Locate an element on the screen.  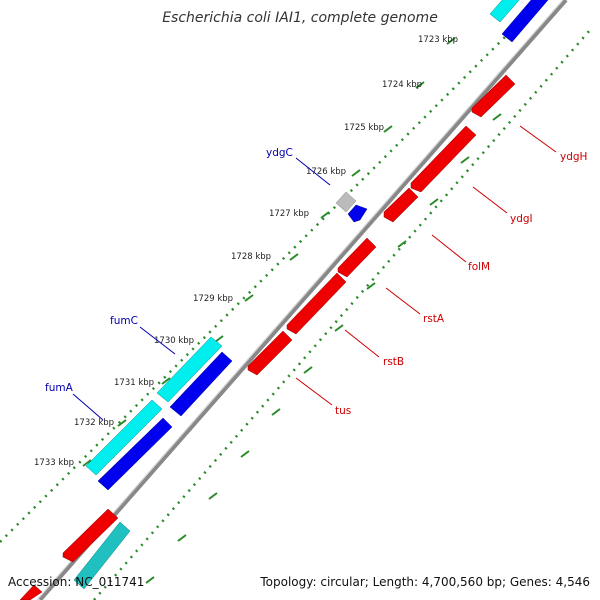
gene-feature-ydgH is located at coordinates (493, 96).